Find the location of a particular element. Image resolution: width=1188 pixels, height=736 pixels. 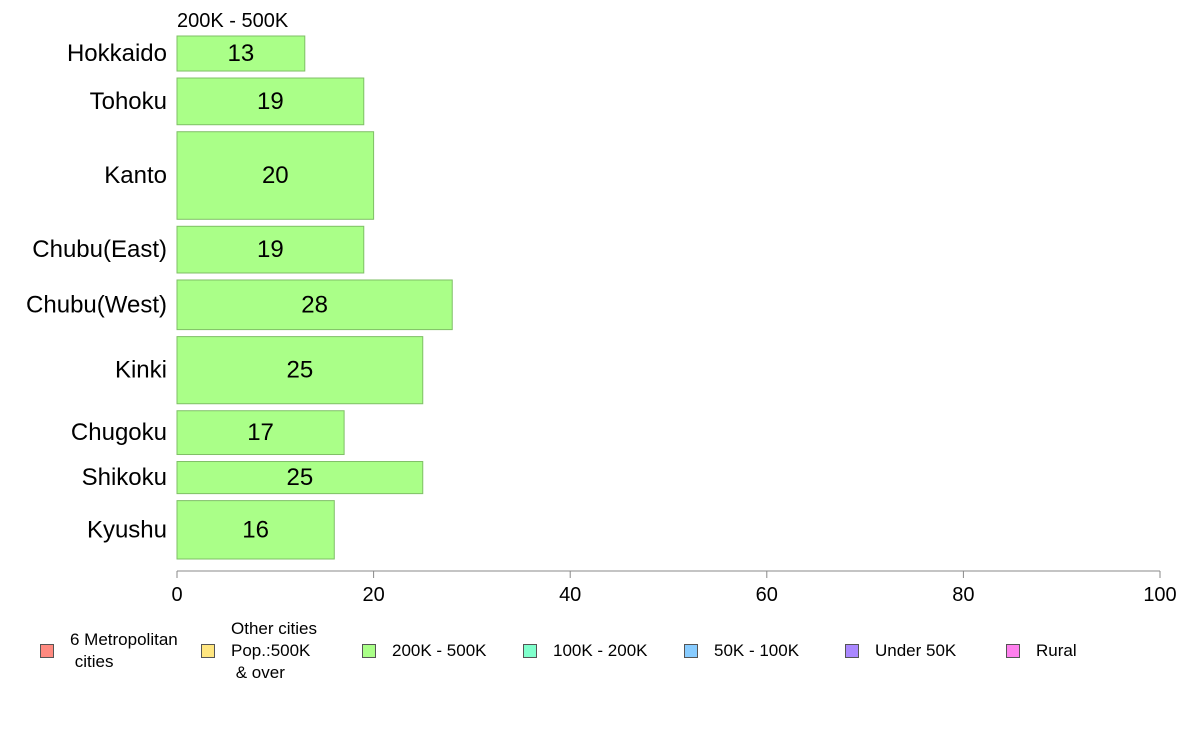

legend-label: 200K - 500K is located at coordinates (439, 650).